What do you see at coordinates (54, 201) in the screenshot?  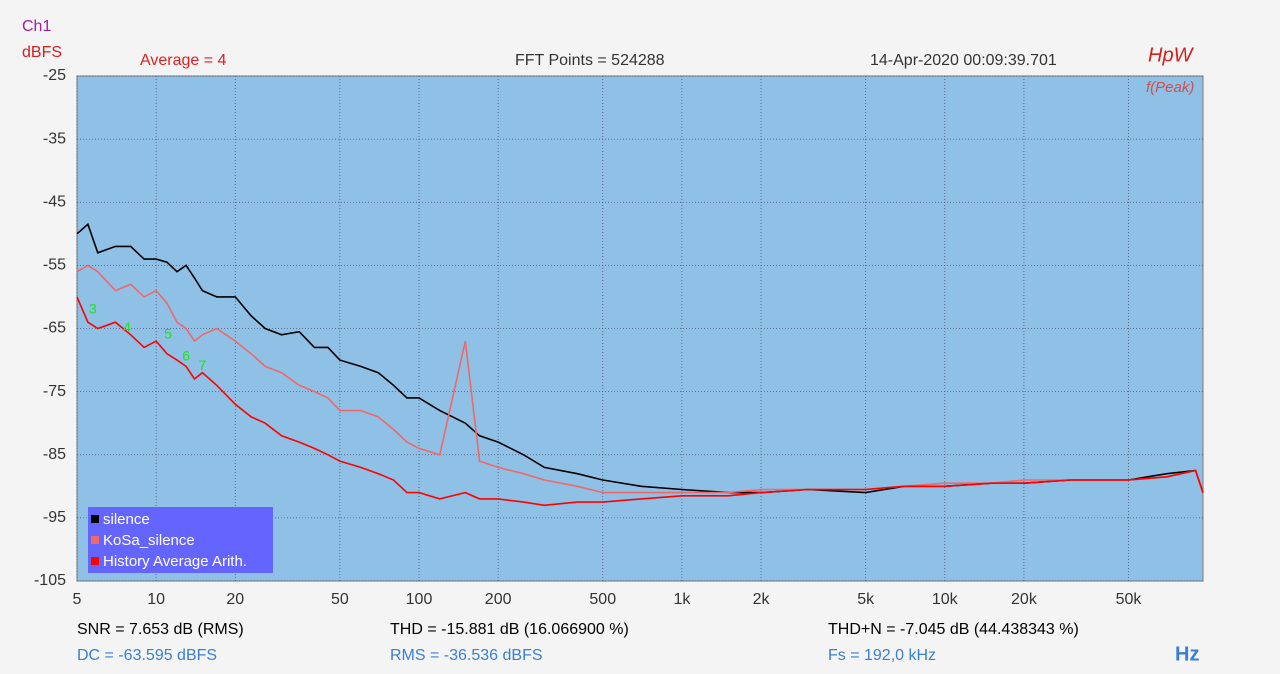 I see `y-tick-label: -45` at bounding box center [54, 201].